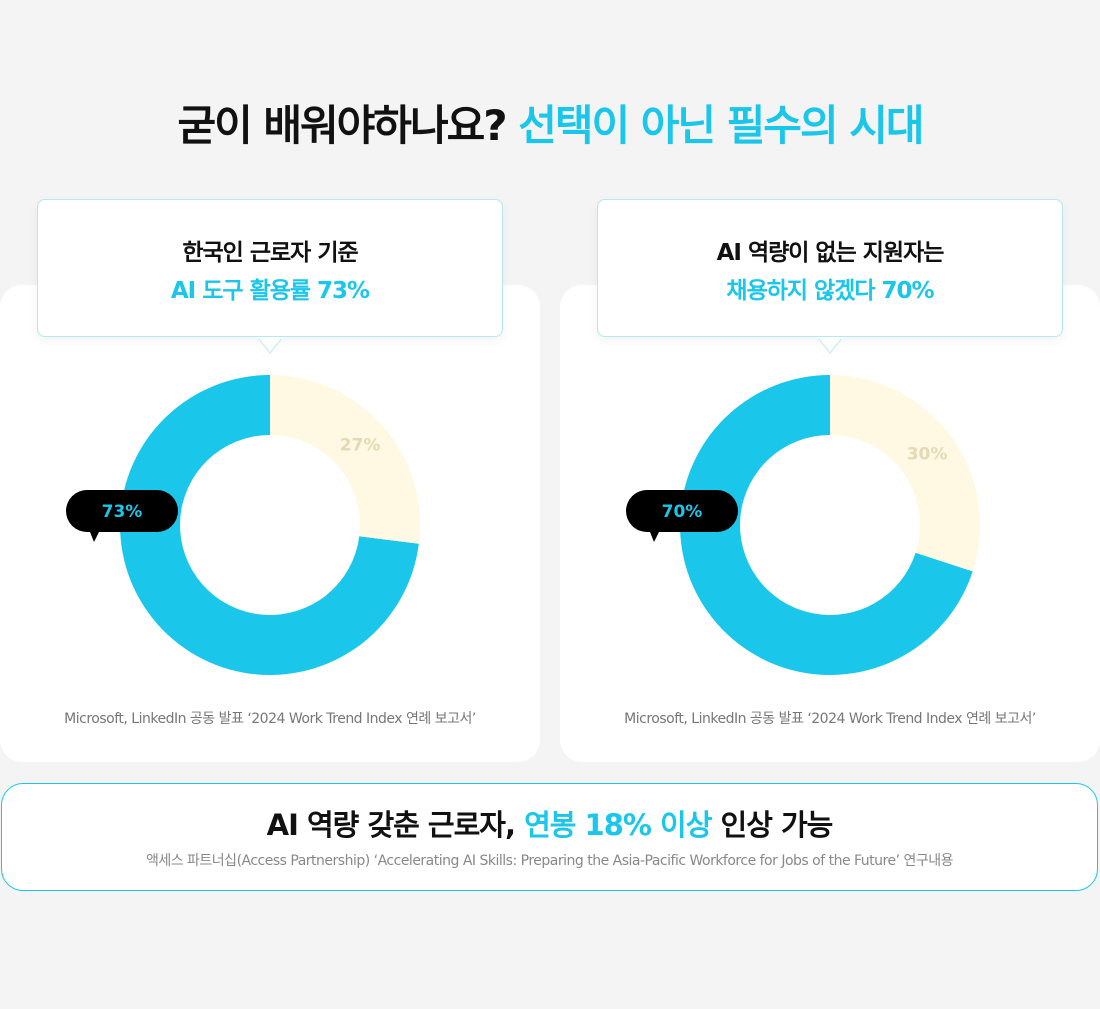 The width and height of the screenshot is (1100, 1009). Describe the element at coordinates (391, 825) in the screenshot. I see `banner-lead: AI 역량 갖춘 근로자,` at that location.